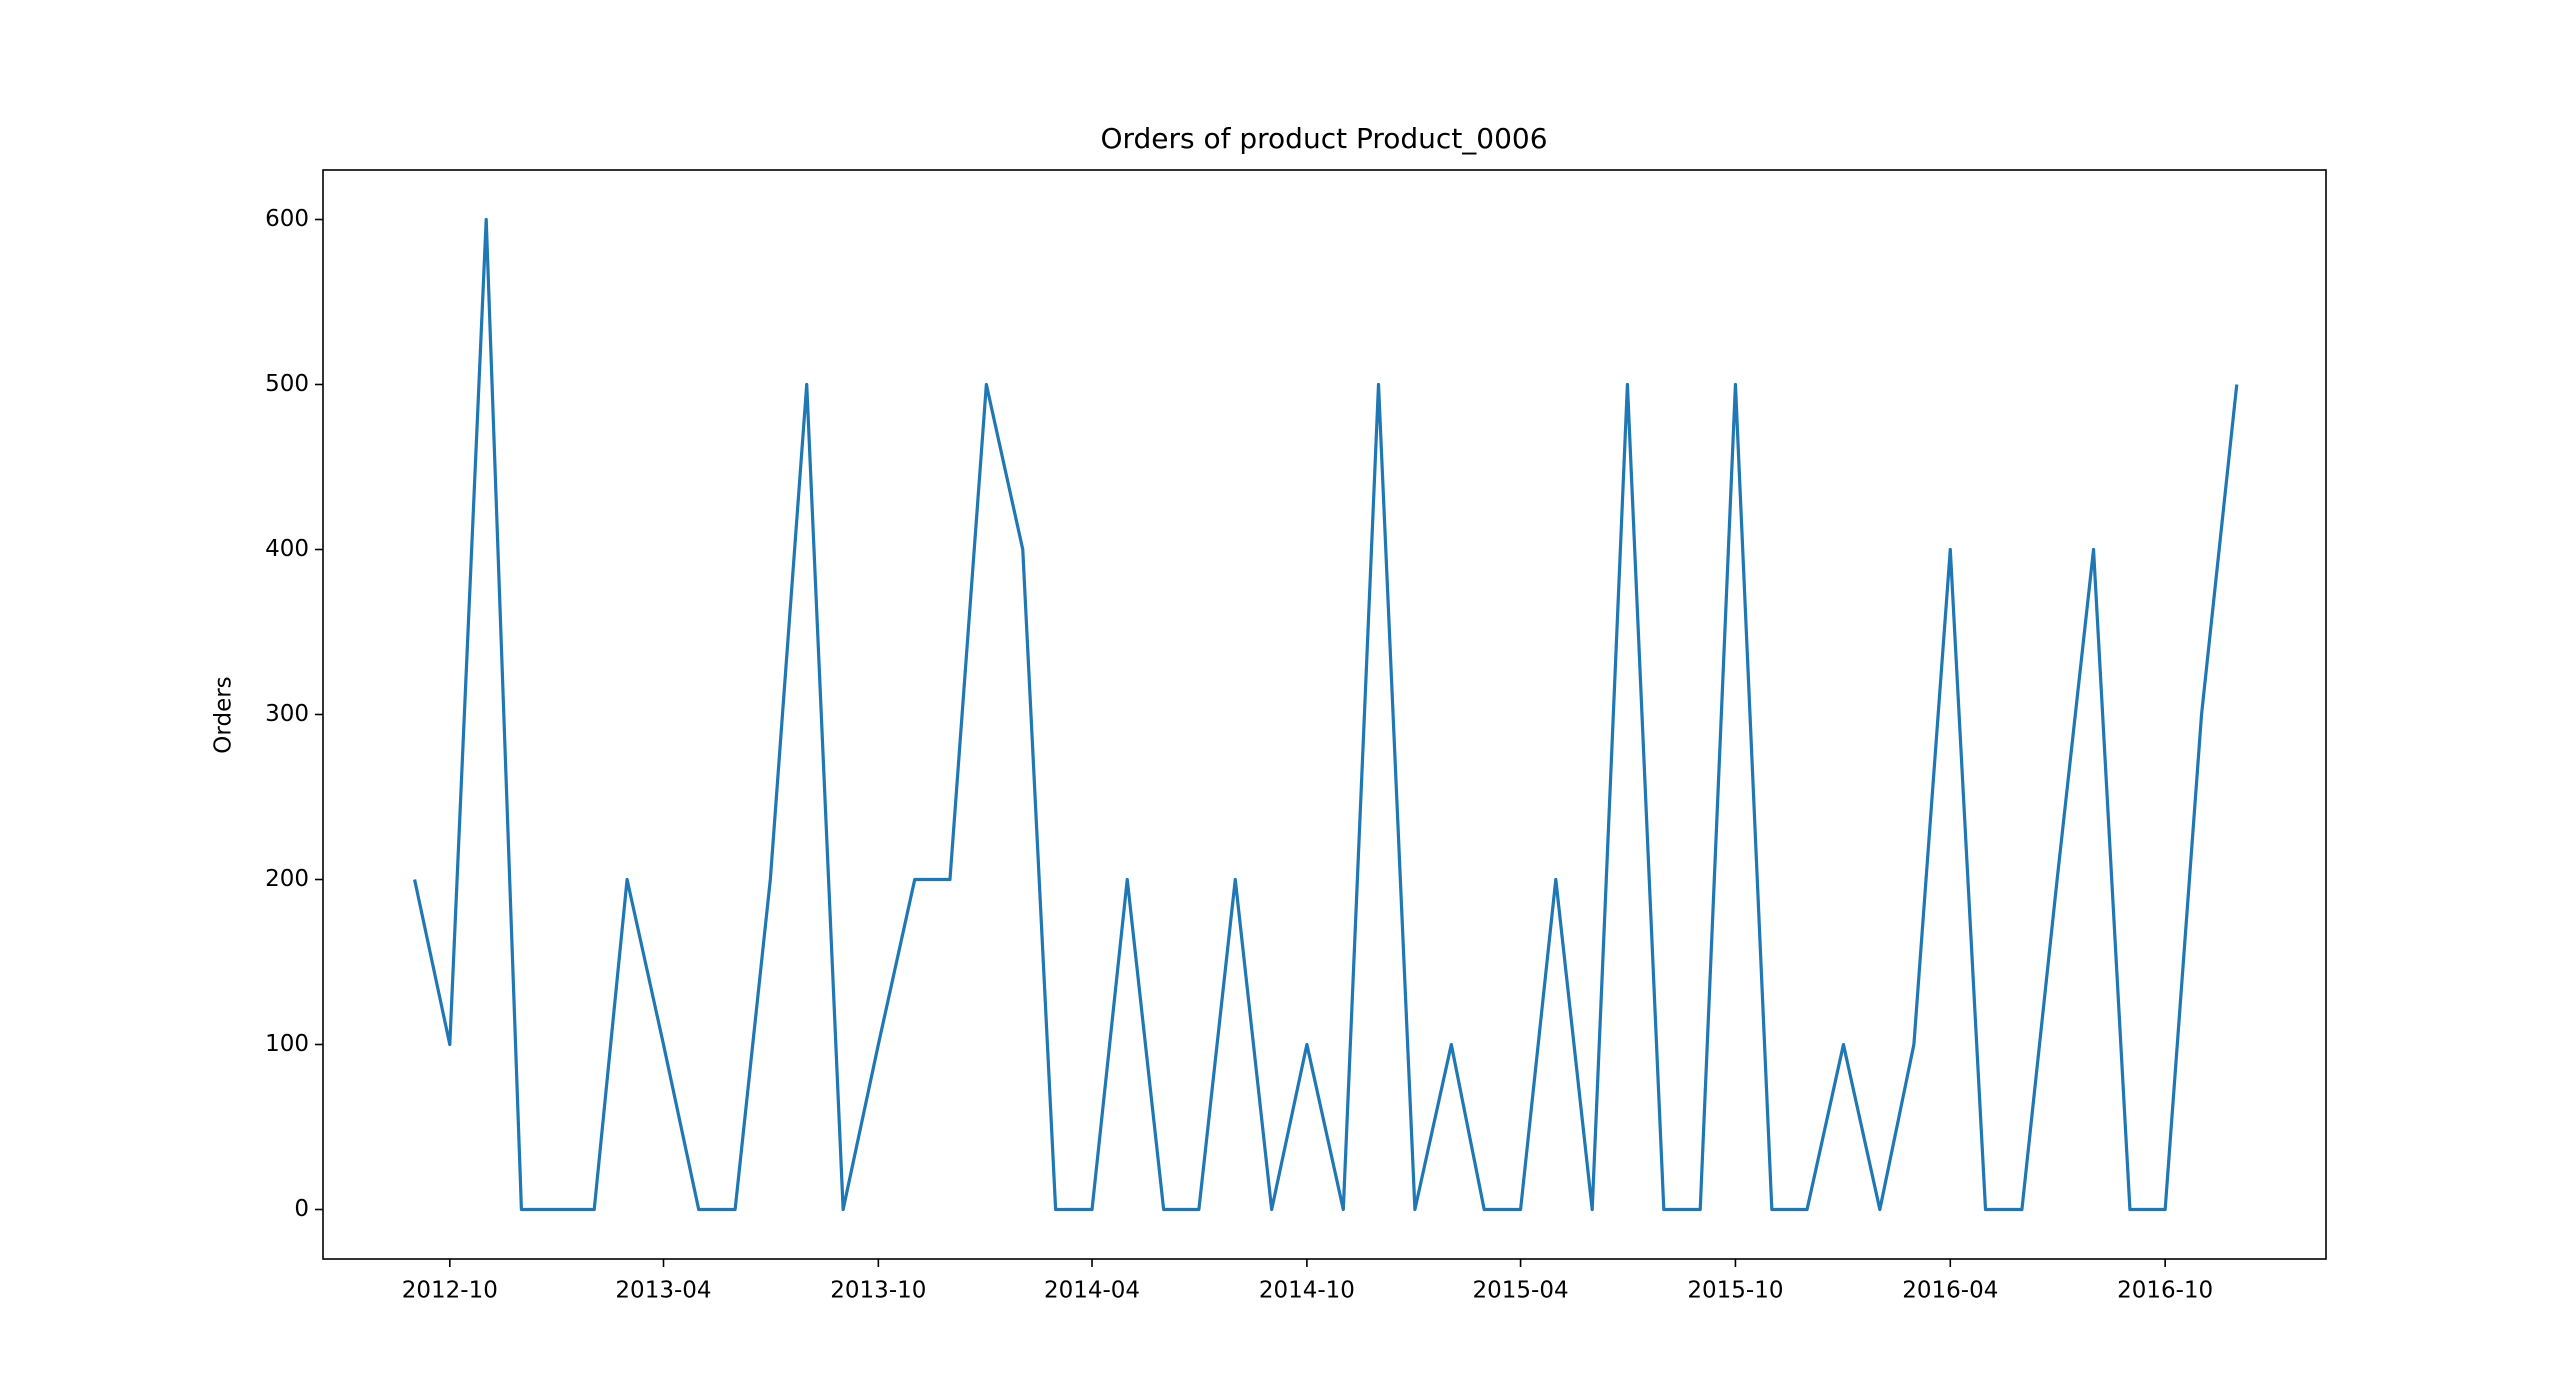 The image size is (2560, 1400). I want to click on x-tick-label: 2013-10, so click(878, 1291).